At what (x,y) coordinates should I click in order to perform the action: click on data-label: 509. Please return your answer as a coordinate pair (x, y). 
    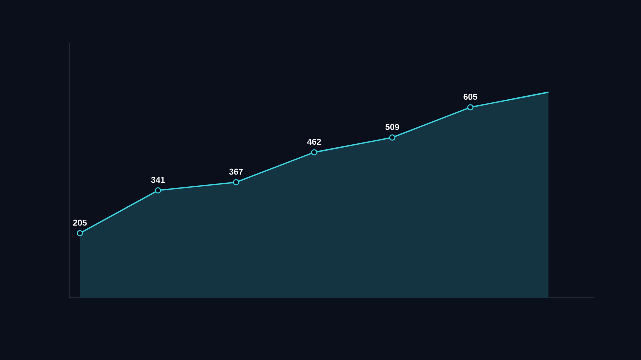
    Looking at the image, I should click on (393, 127).